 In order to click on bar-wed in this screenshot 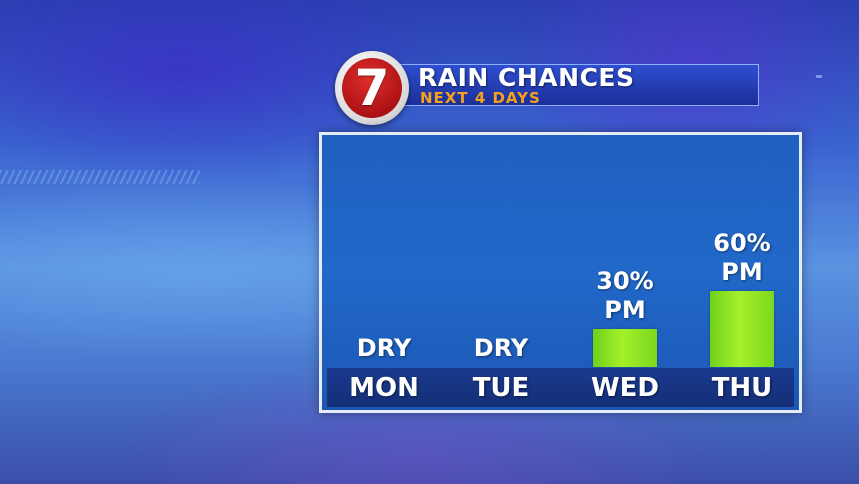, I will do `click(625, 348)`.